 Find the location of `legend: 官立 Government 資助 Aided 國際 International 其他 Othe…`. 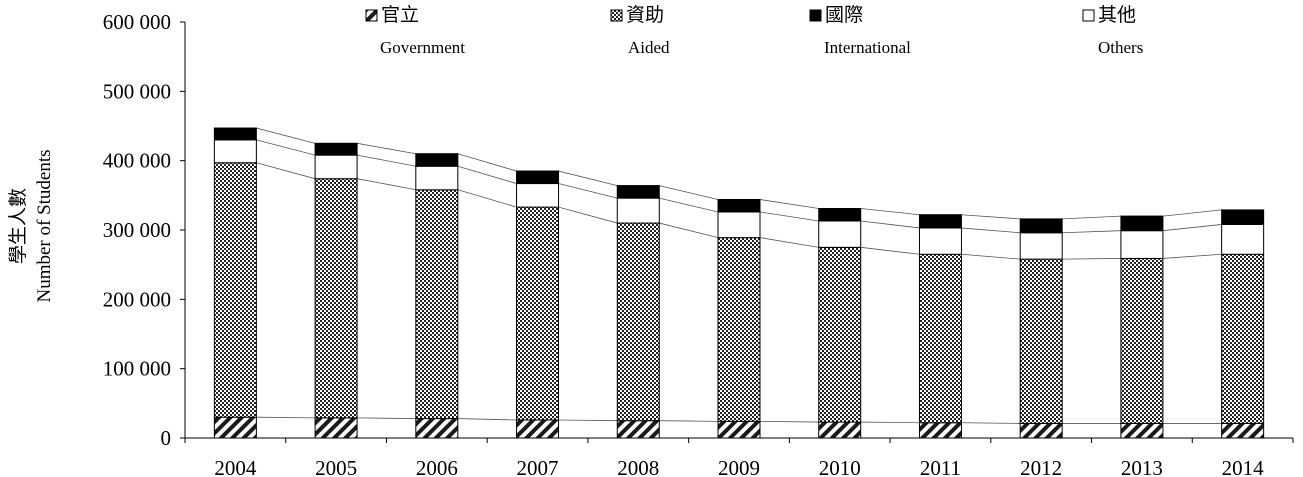

legend: 官立 Government 資助 Aided 國際 International 其他 Othe… is located at coordinates (754, 30).